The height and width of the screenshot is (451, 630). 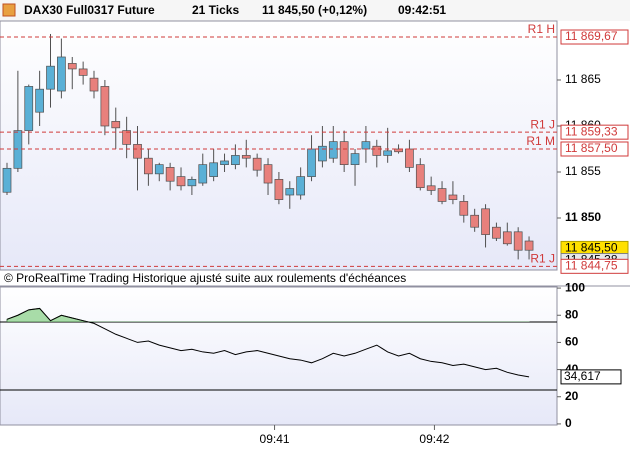 What do you see at coordinates (583, 217) in the screenshot?
I see `y-tick-label: 11 850` at bounding box center [583, 217].